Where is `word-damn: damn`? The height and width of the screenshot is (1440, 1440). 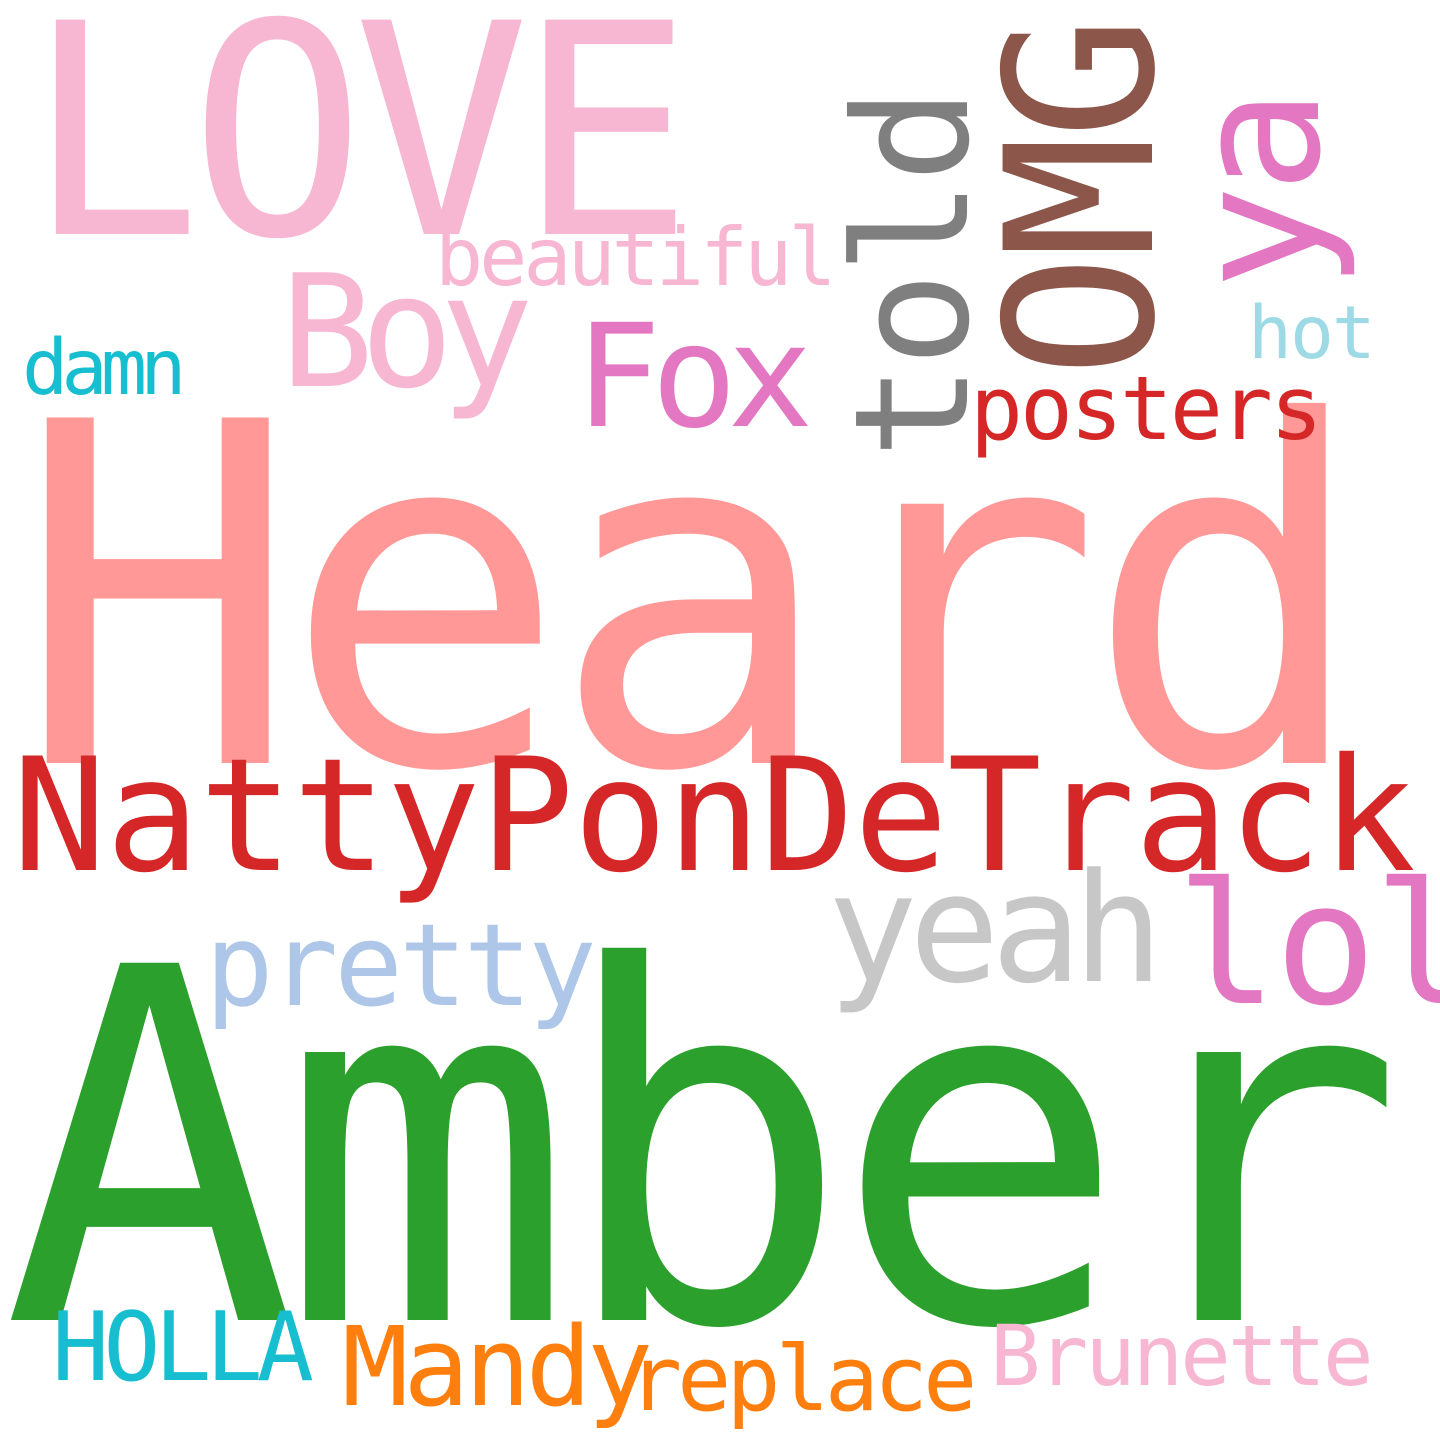 word-damn: damn is located at coordinates (104, 368).